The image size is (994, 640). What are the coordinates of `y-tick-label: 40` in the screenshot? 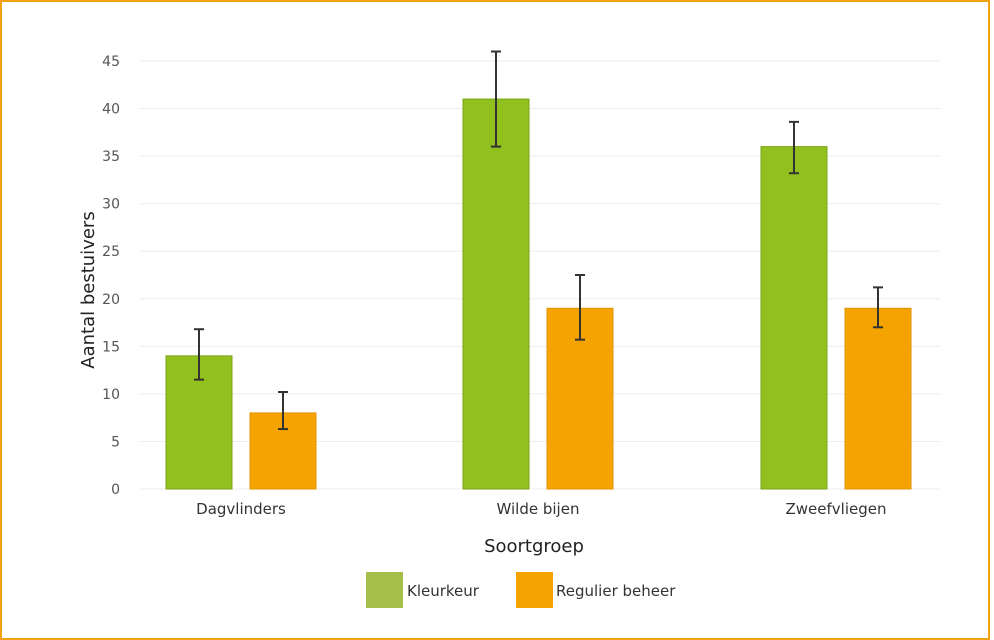 It's located at (111, 110).